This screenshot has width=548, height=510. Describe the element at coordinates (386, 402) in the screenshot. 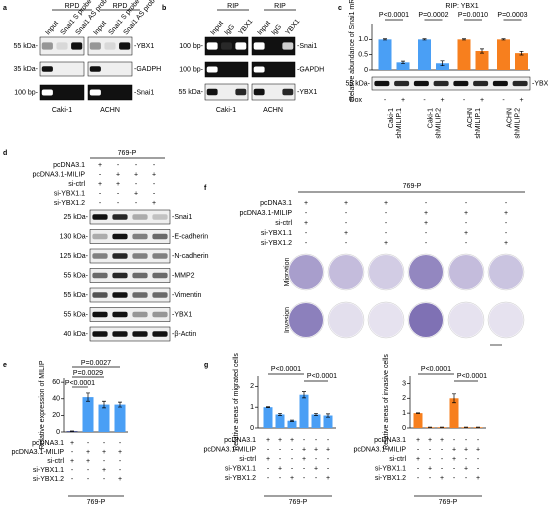

I see `y-axis-label: Relative areas of invasive cells` at that location.